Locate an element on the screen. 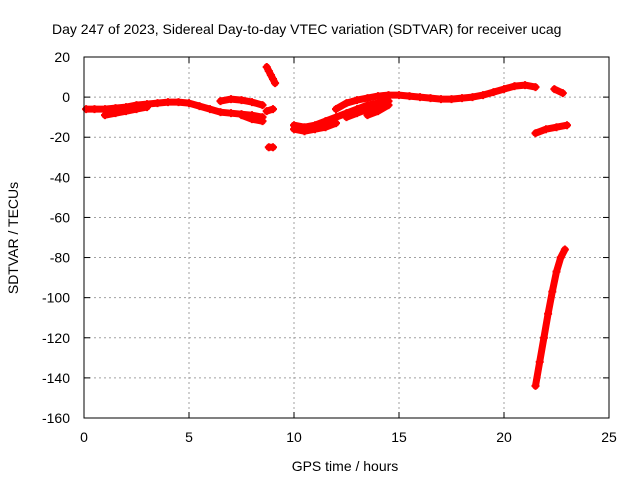 This screenshot has width=640, height=480. y-tick-label: -120 is located at coordinates (56, 338).